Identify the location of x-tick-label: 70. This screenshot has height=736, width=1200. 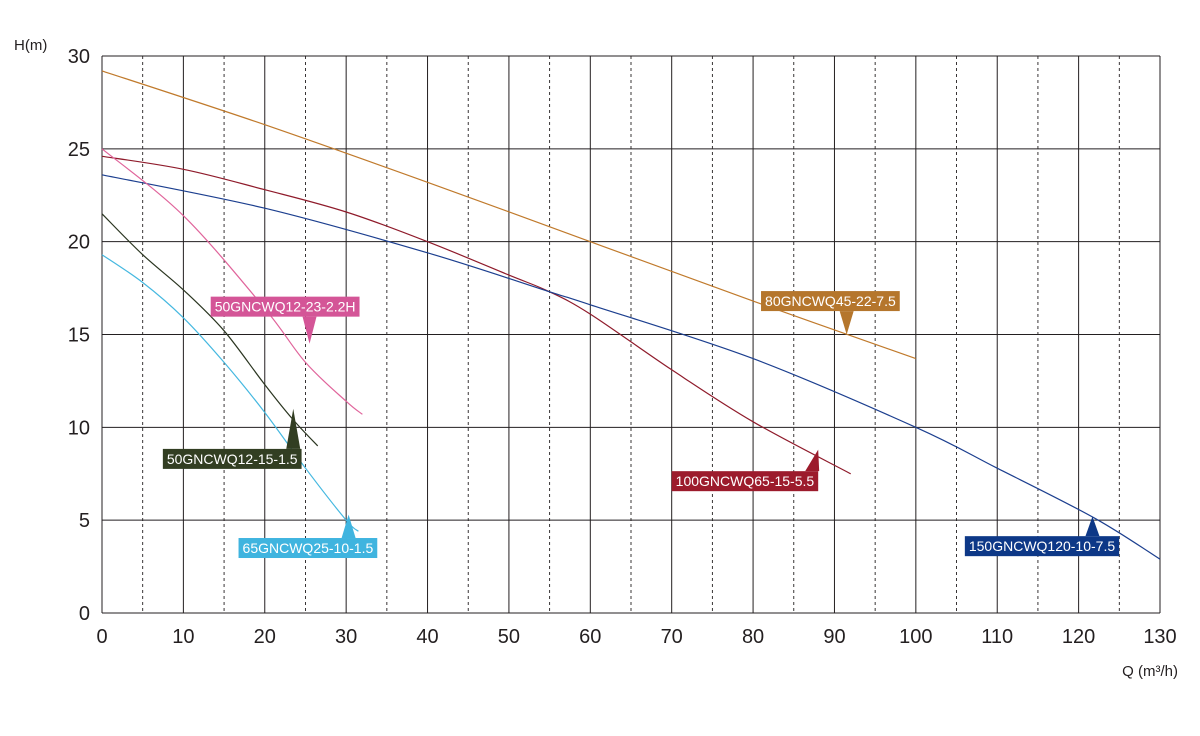
(672, 637).